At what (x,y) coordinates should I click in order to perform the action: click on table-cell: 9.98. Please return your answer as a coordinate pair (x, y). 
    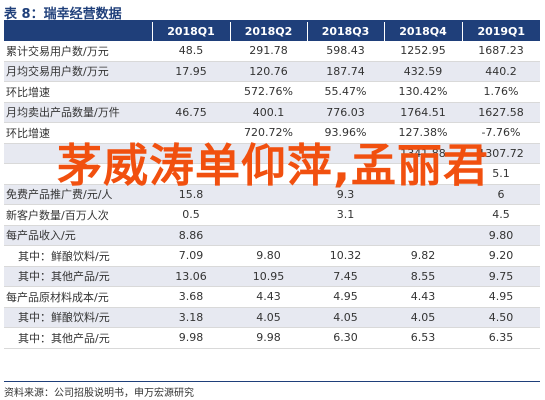
    Looking at the image, I should click on (268, 338).